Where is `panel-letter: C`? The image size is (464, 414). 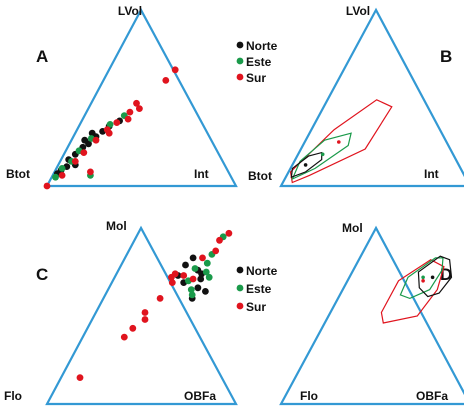
panel-letter: C is located at coordinates (42, 274).